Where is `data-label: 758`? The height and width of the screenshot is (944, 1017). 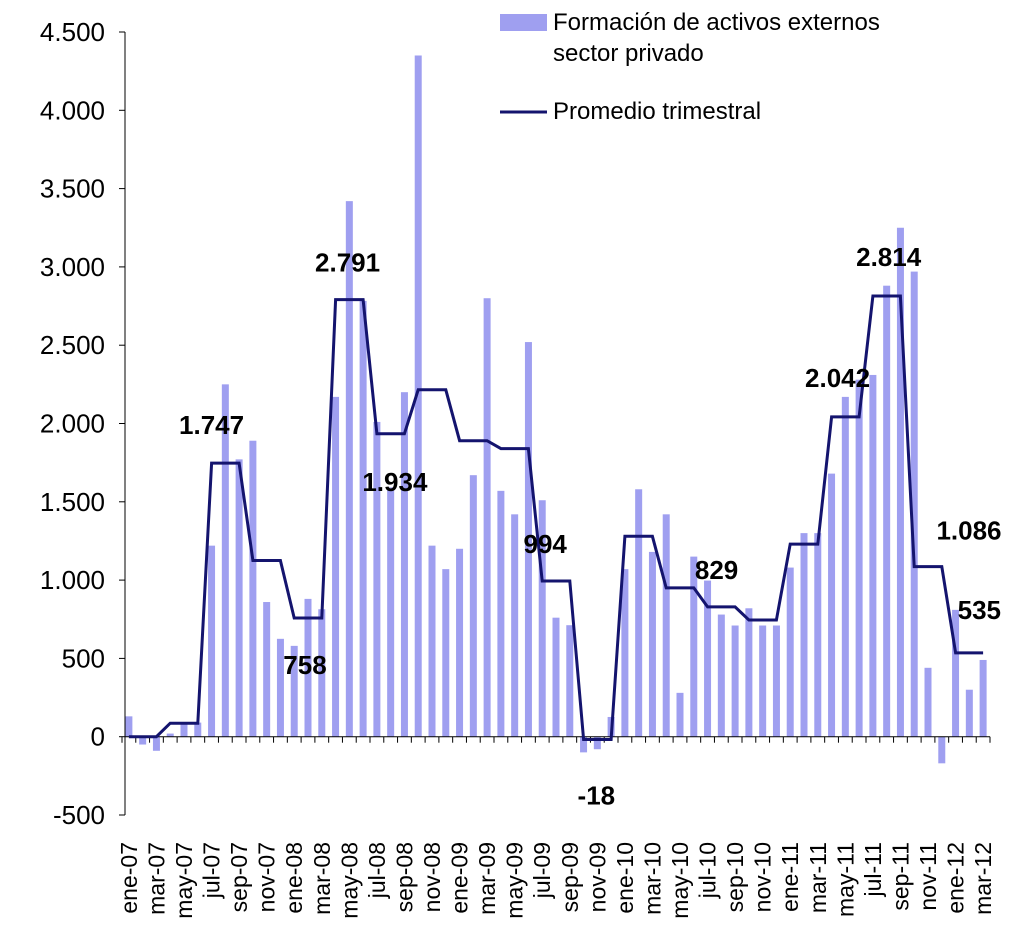
data-label: 758 is located at coordinates (304, 665).